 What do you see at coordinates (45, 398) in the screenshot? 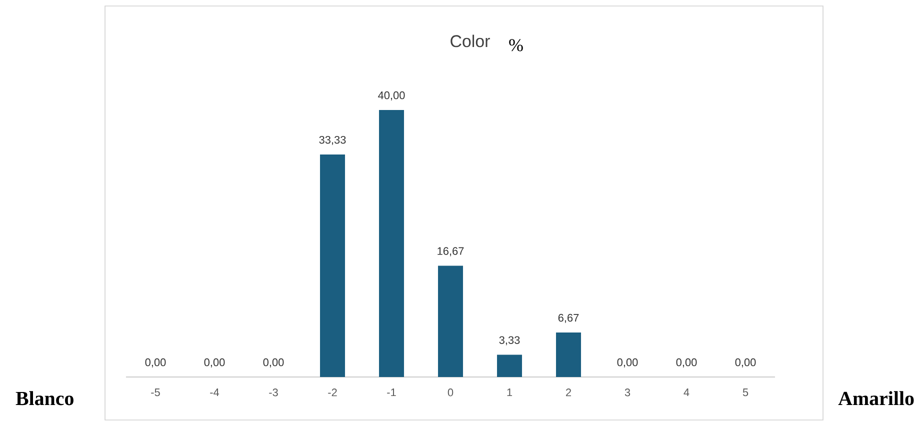
I see `text: Blanco` at bounding box center [45, 398].